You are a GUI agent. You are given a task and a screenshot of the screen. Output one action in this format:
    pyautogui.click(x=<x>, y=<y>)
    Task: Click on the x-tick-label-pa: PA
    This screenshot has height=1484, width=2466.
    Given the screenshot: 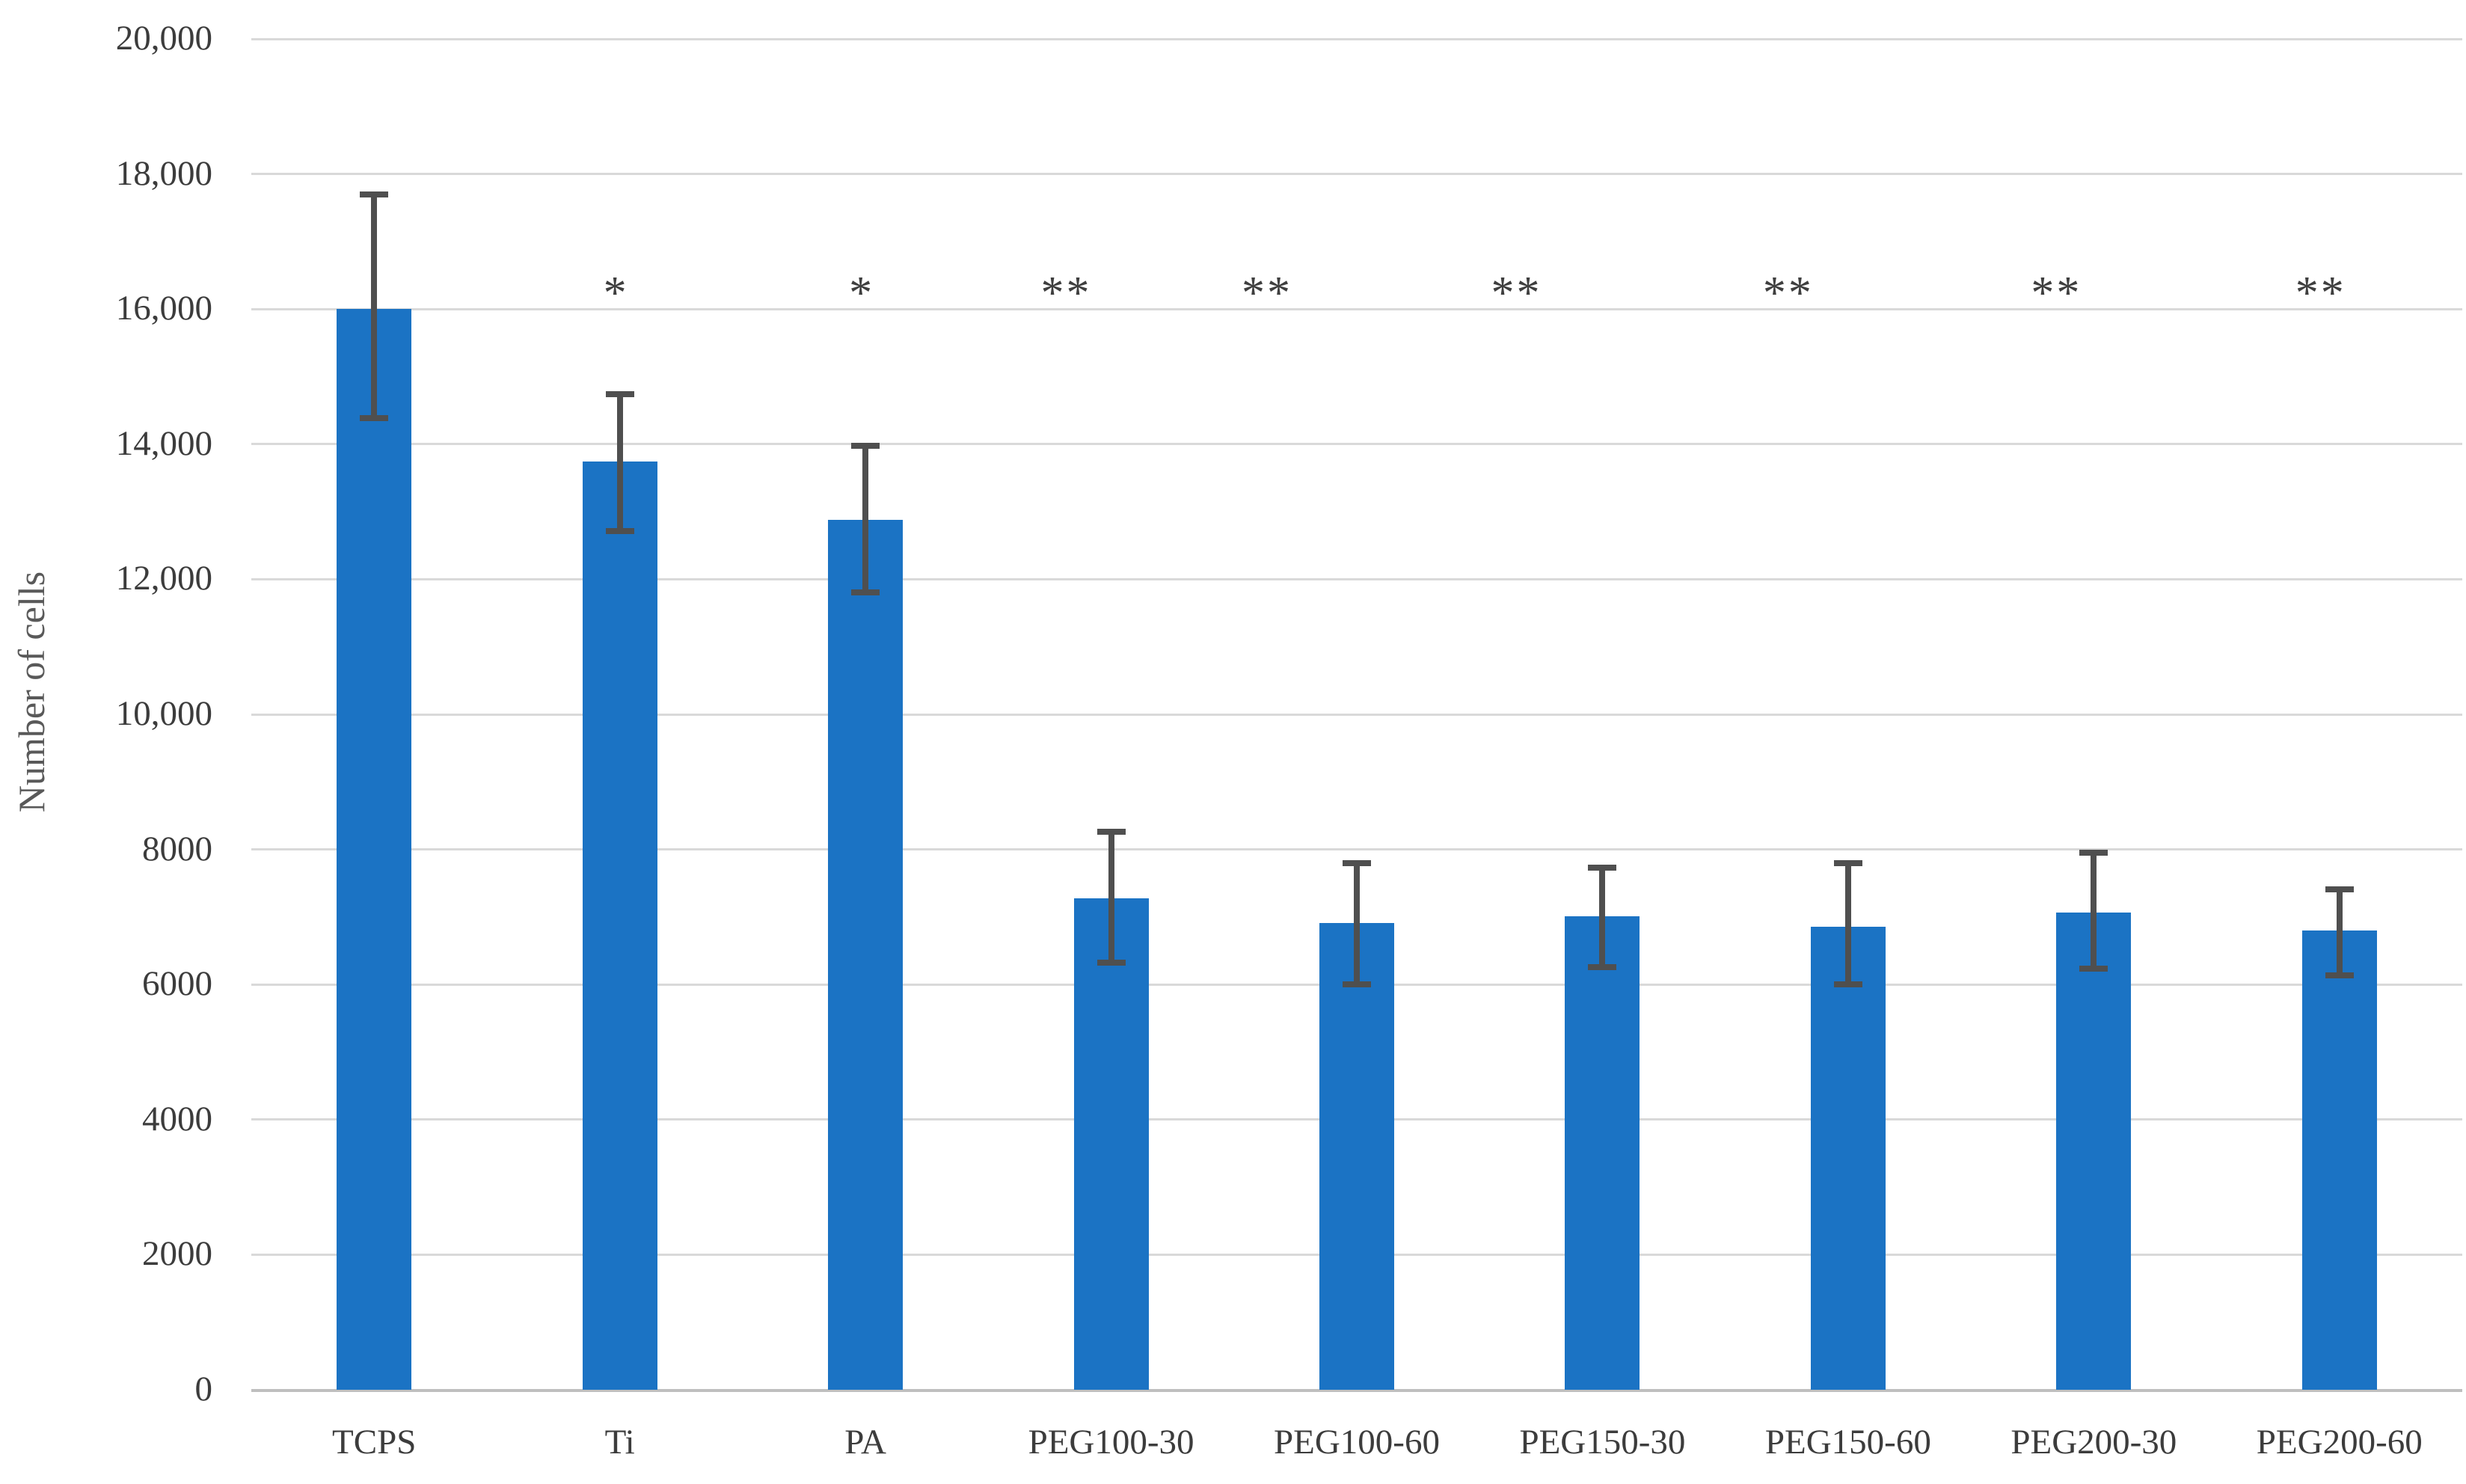 What is the action you would take?
    pyautogui.click(x=865, y=1442)
    